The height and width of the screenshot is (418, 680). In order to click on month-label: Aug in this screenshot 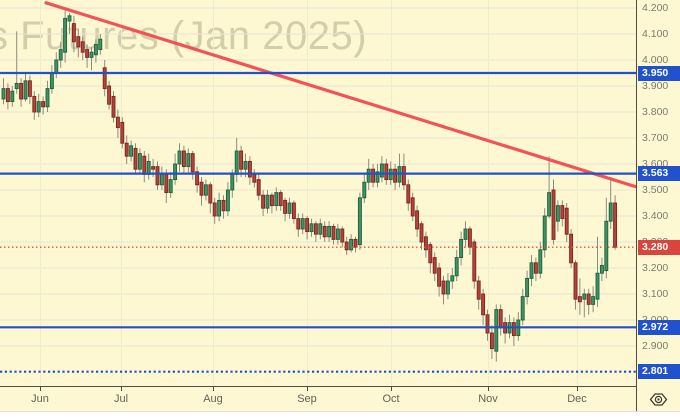, I will do `click(213, 399)`.